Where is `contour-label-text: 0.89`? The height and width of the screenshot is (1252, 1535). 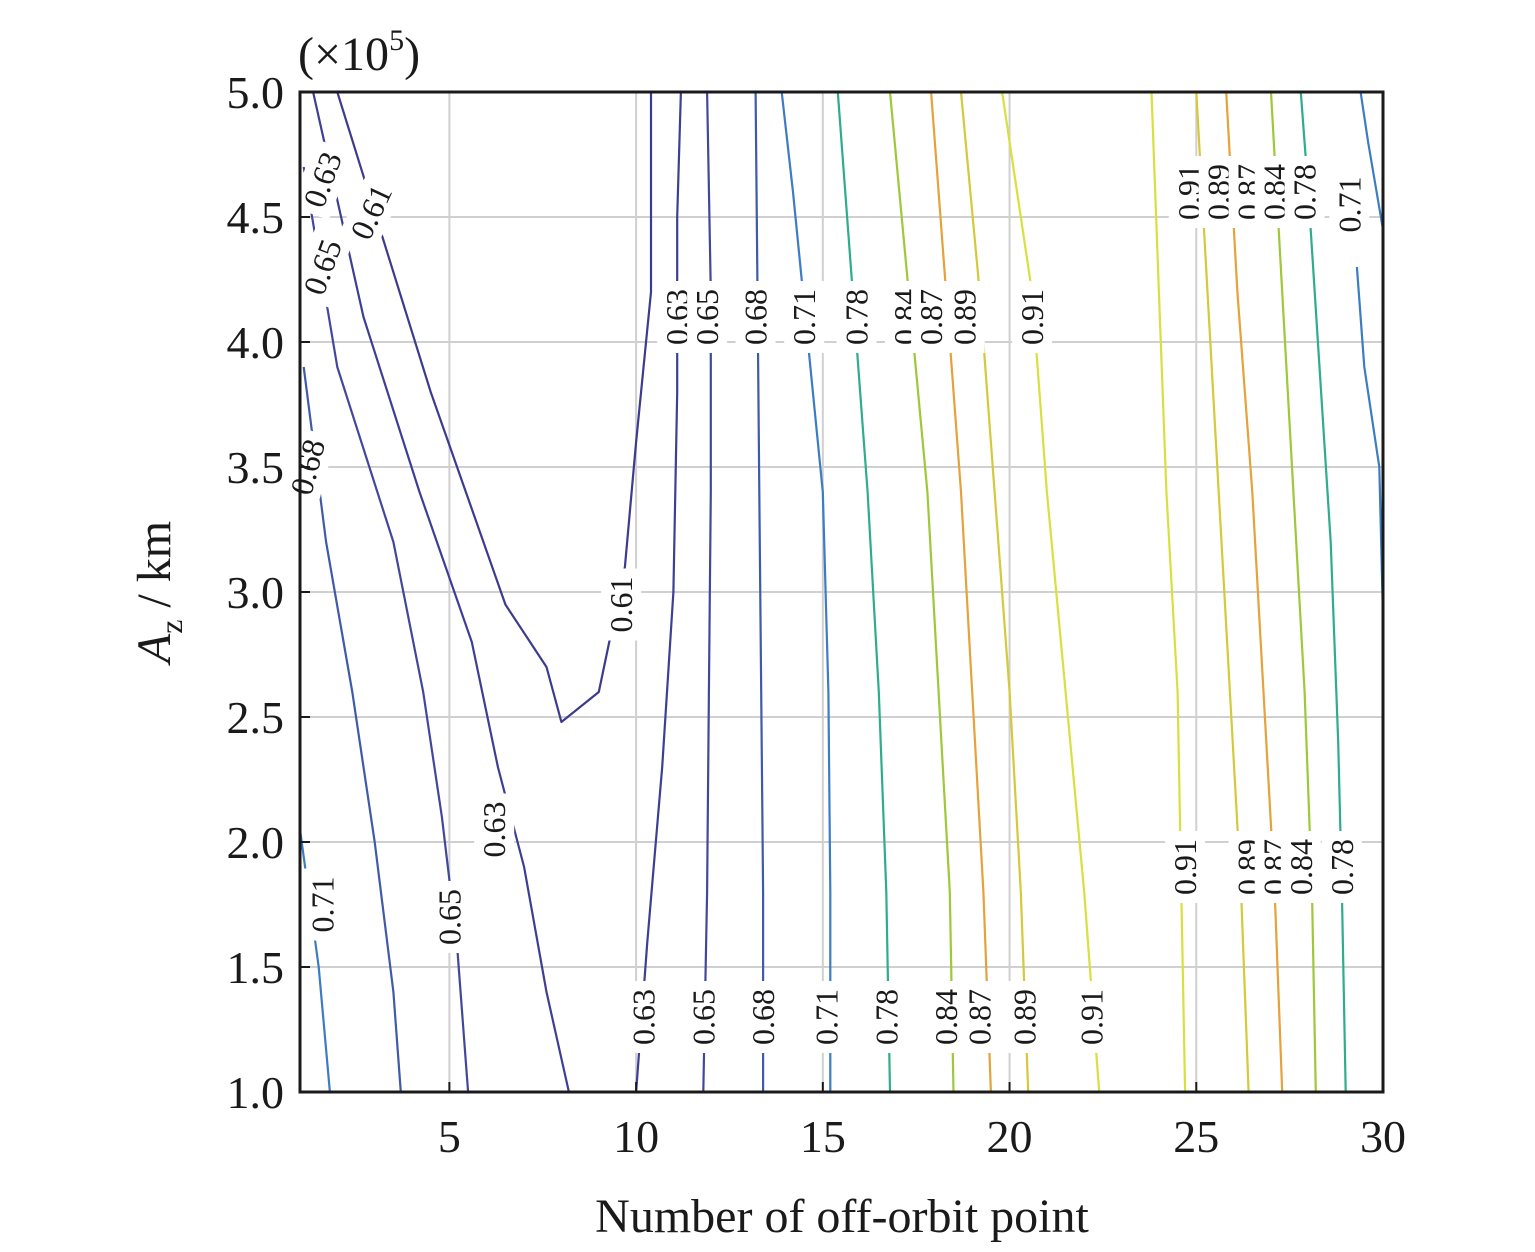
contour-label-text: 0.89 is located at coordinates (1025, 1017).